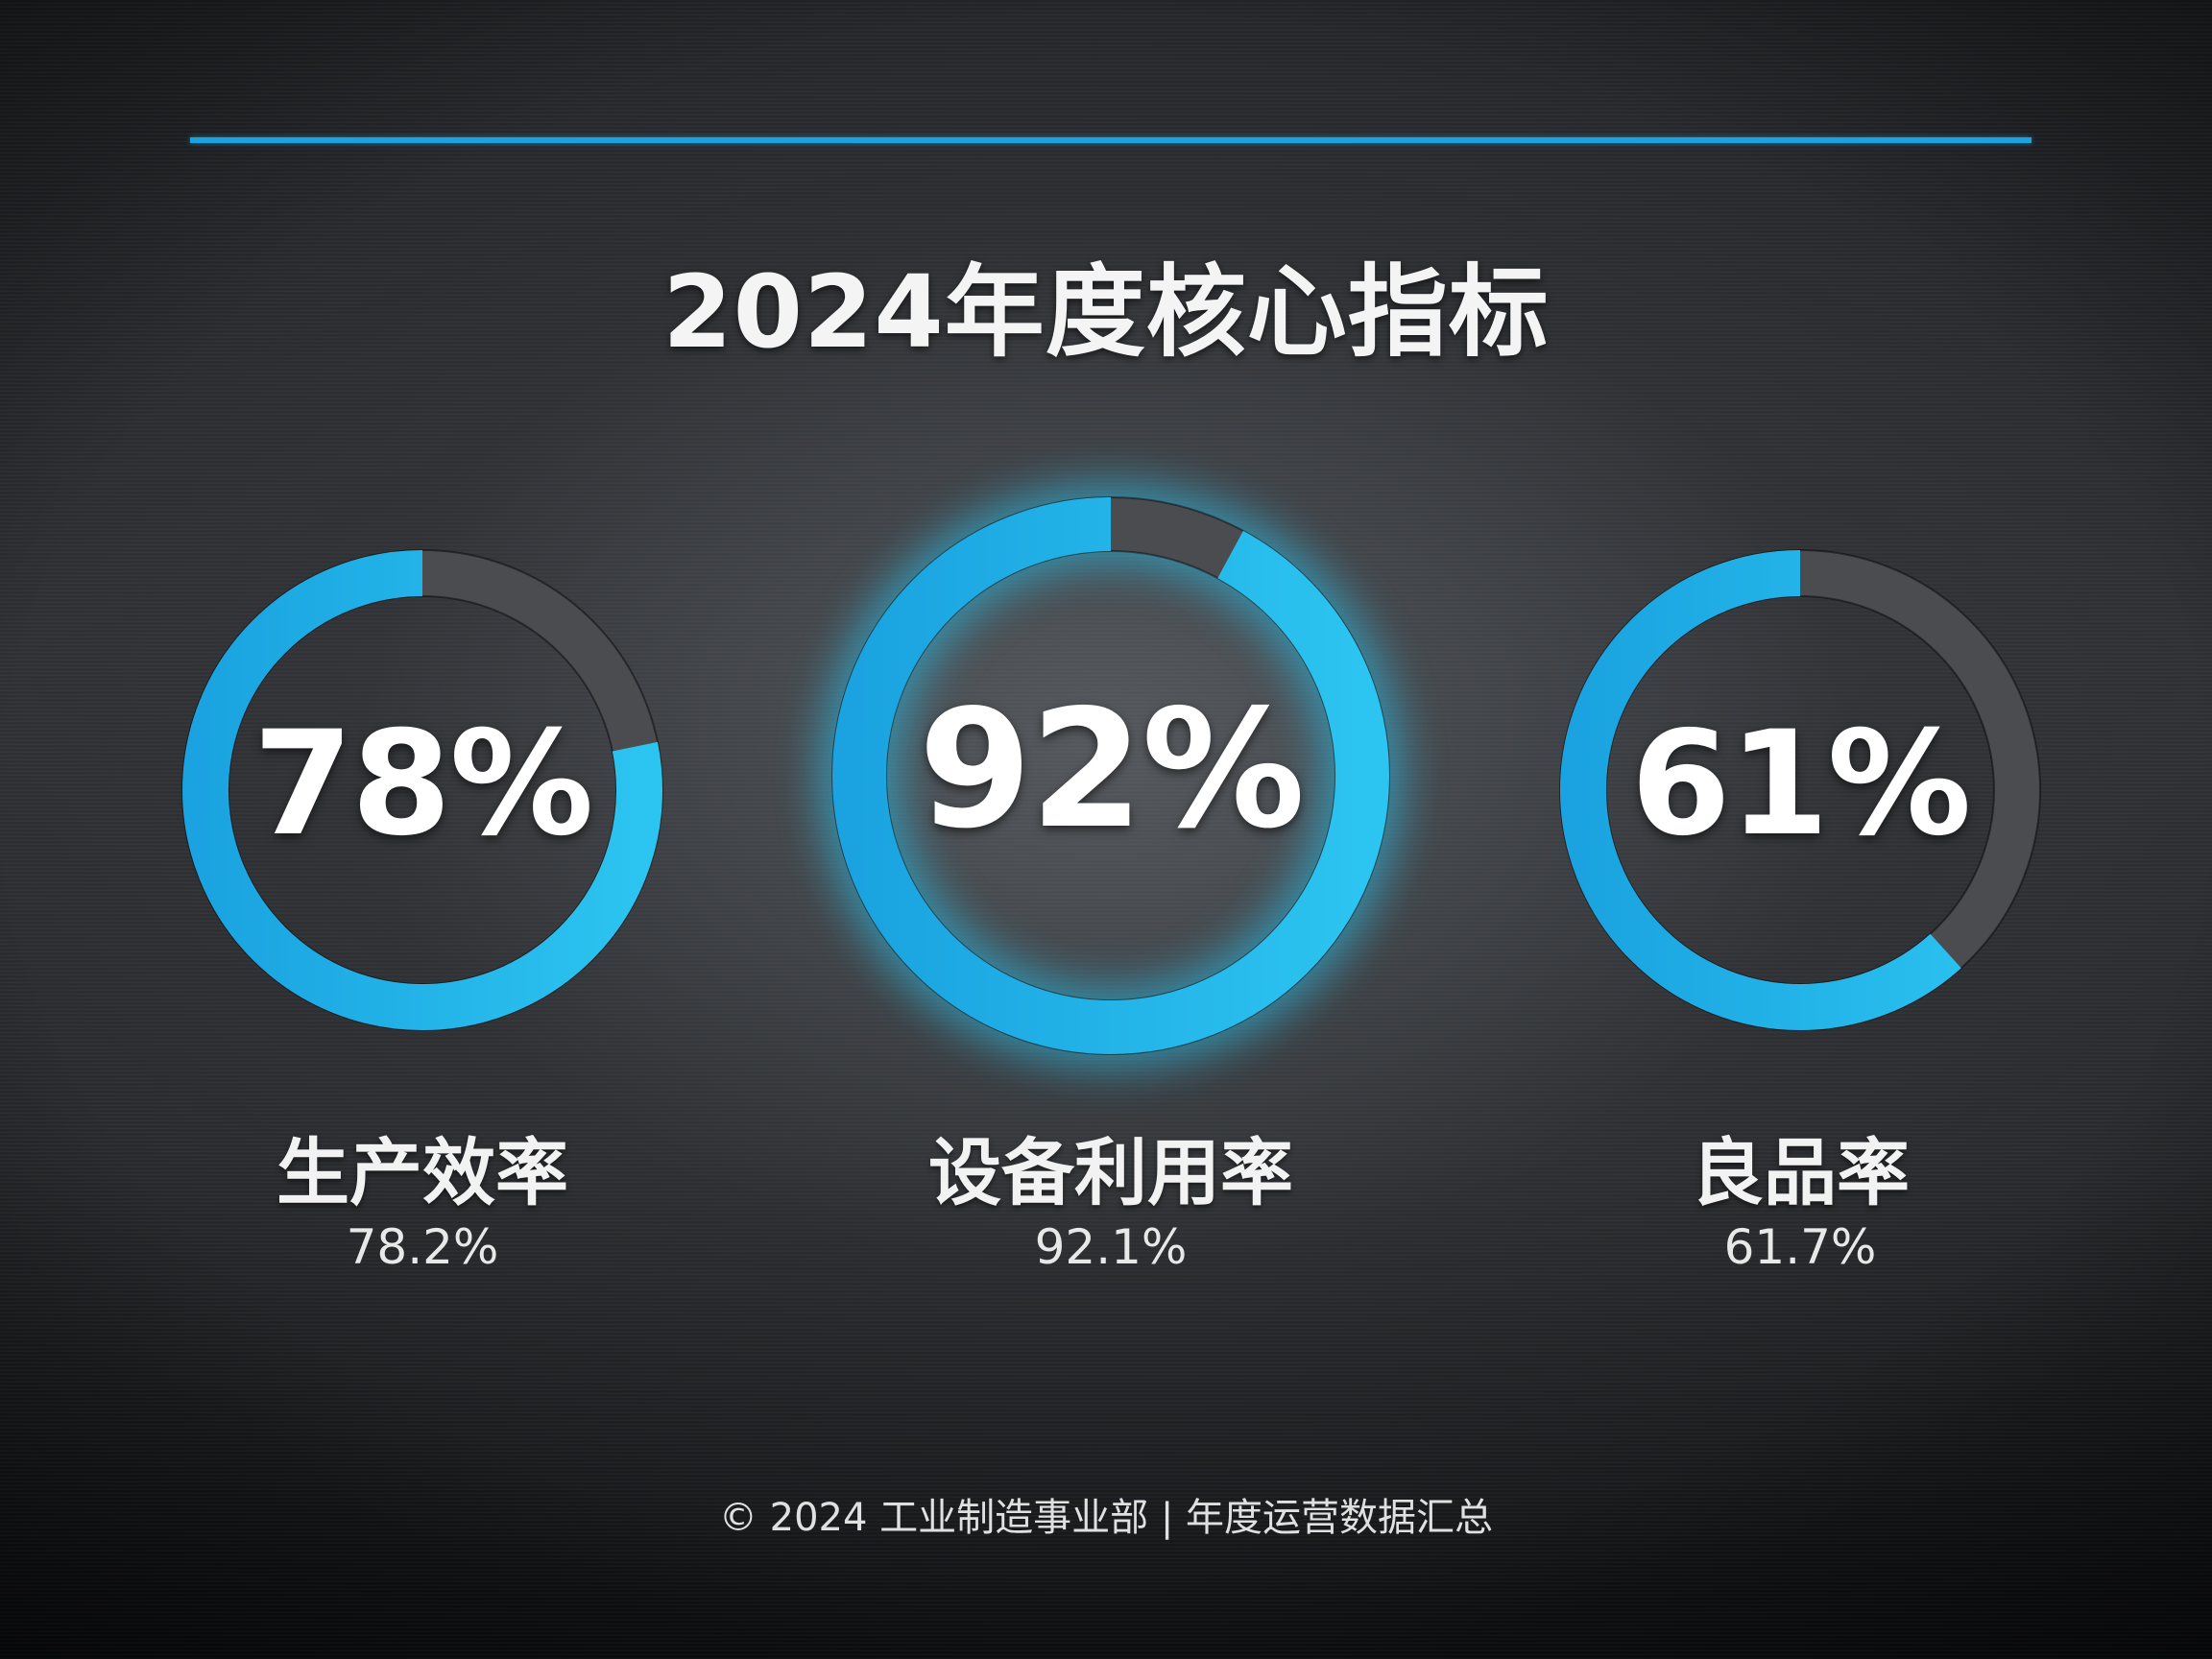 Image resolution: width=2212 pixels, height=1659 pixels. Describe the element at coordinates (422, 1172) in the screenshot. I see `metric-label: 生产效率` at that location.